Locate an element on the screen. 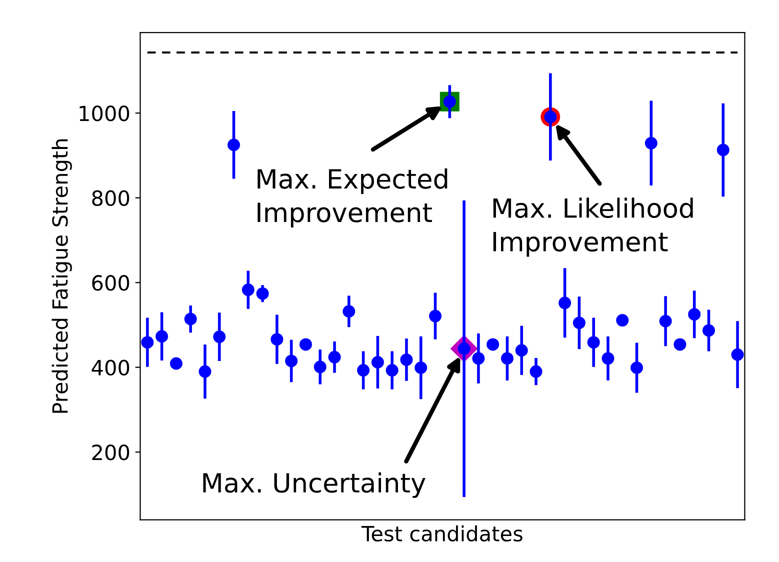 This screenshot has height=562, width=779. y-tick-label: 600 is located at coordinates (111, 283).